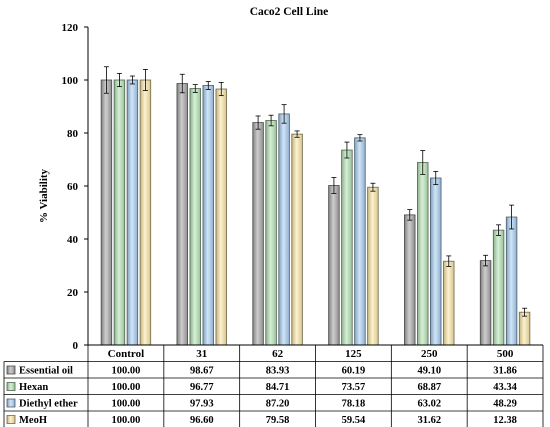 The width and height of the screenshot is (550, 427). I want to click on chart-title: Caco2 Cell Line, so click(289, 12).